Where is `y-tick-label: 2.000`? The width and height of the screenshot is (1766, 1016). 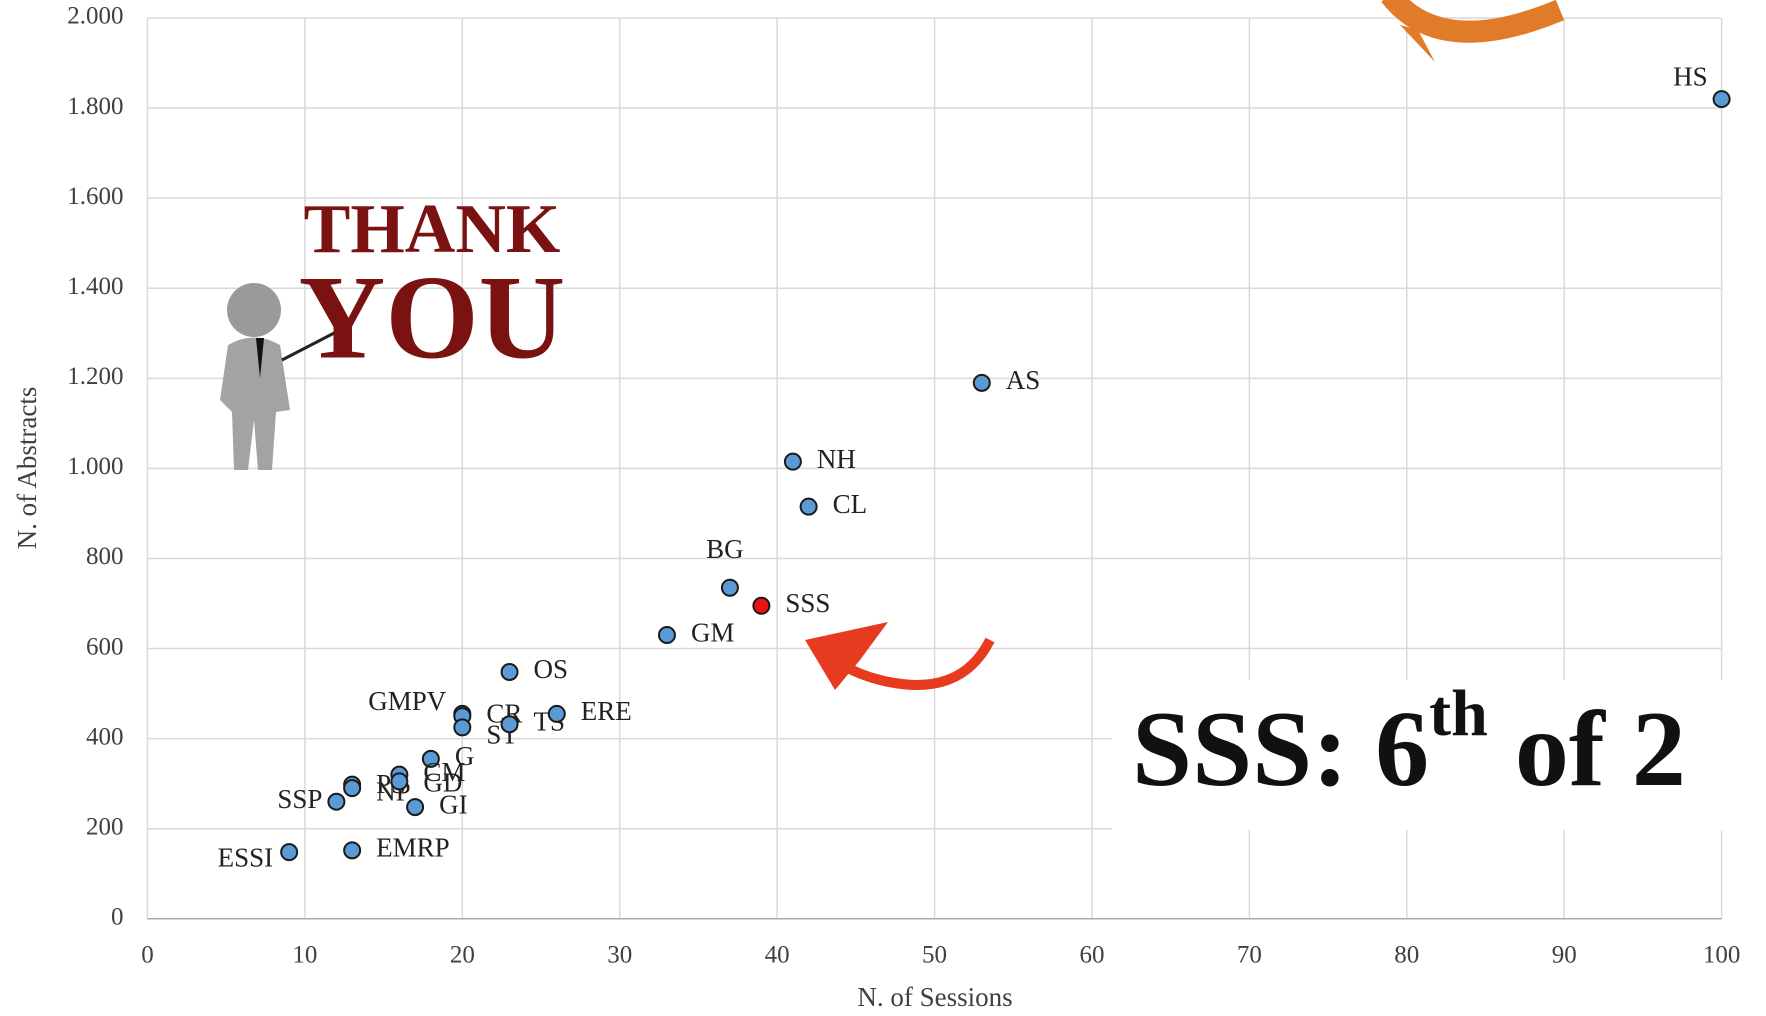 y-tick-label: 2.000 is located at coordinates (95, 16).